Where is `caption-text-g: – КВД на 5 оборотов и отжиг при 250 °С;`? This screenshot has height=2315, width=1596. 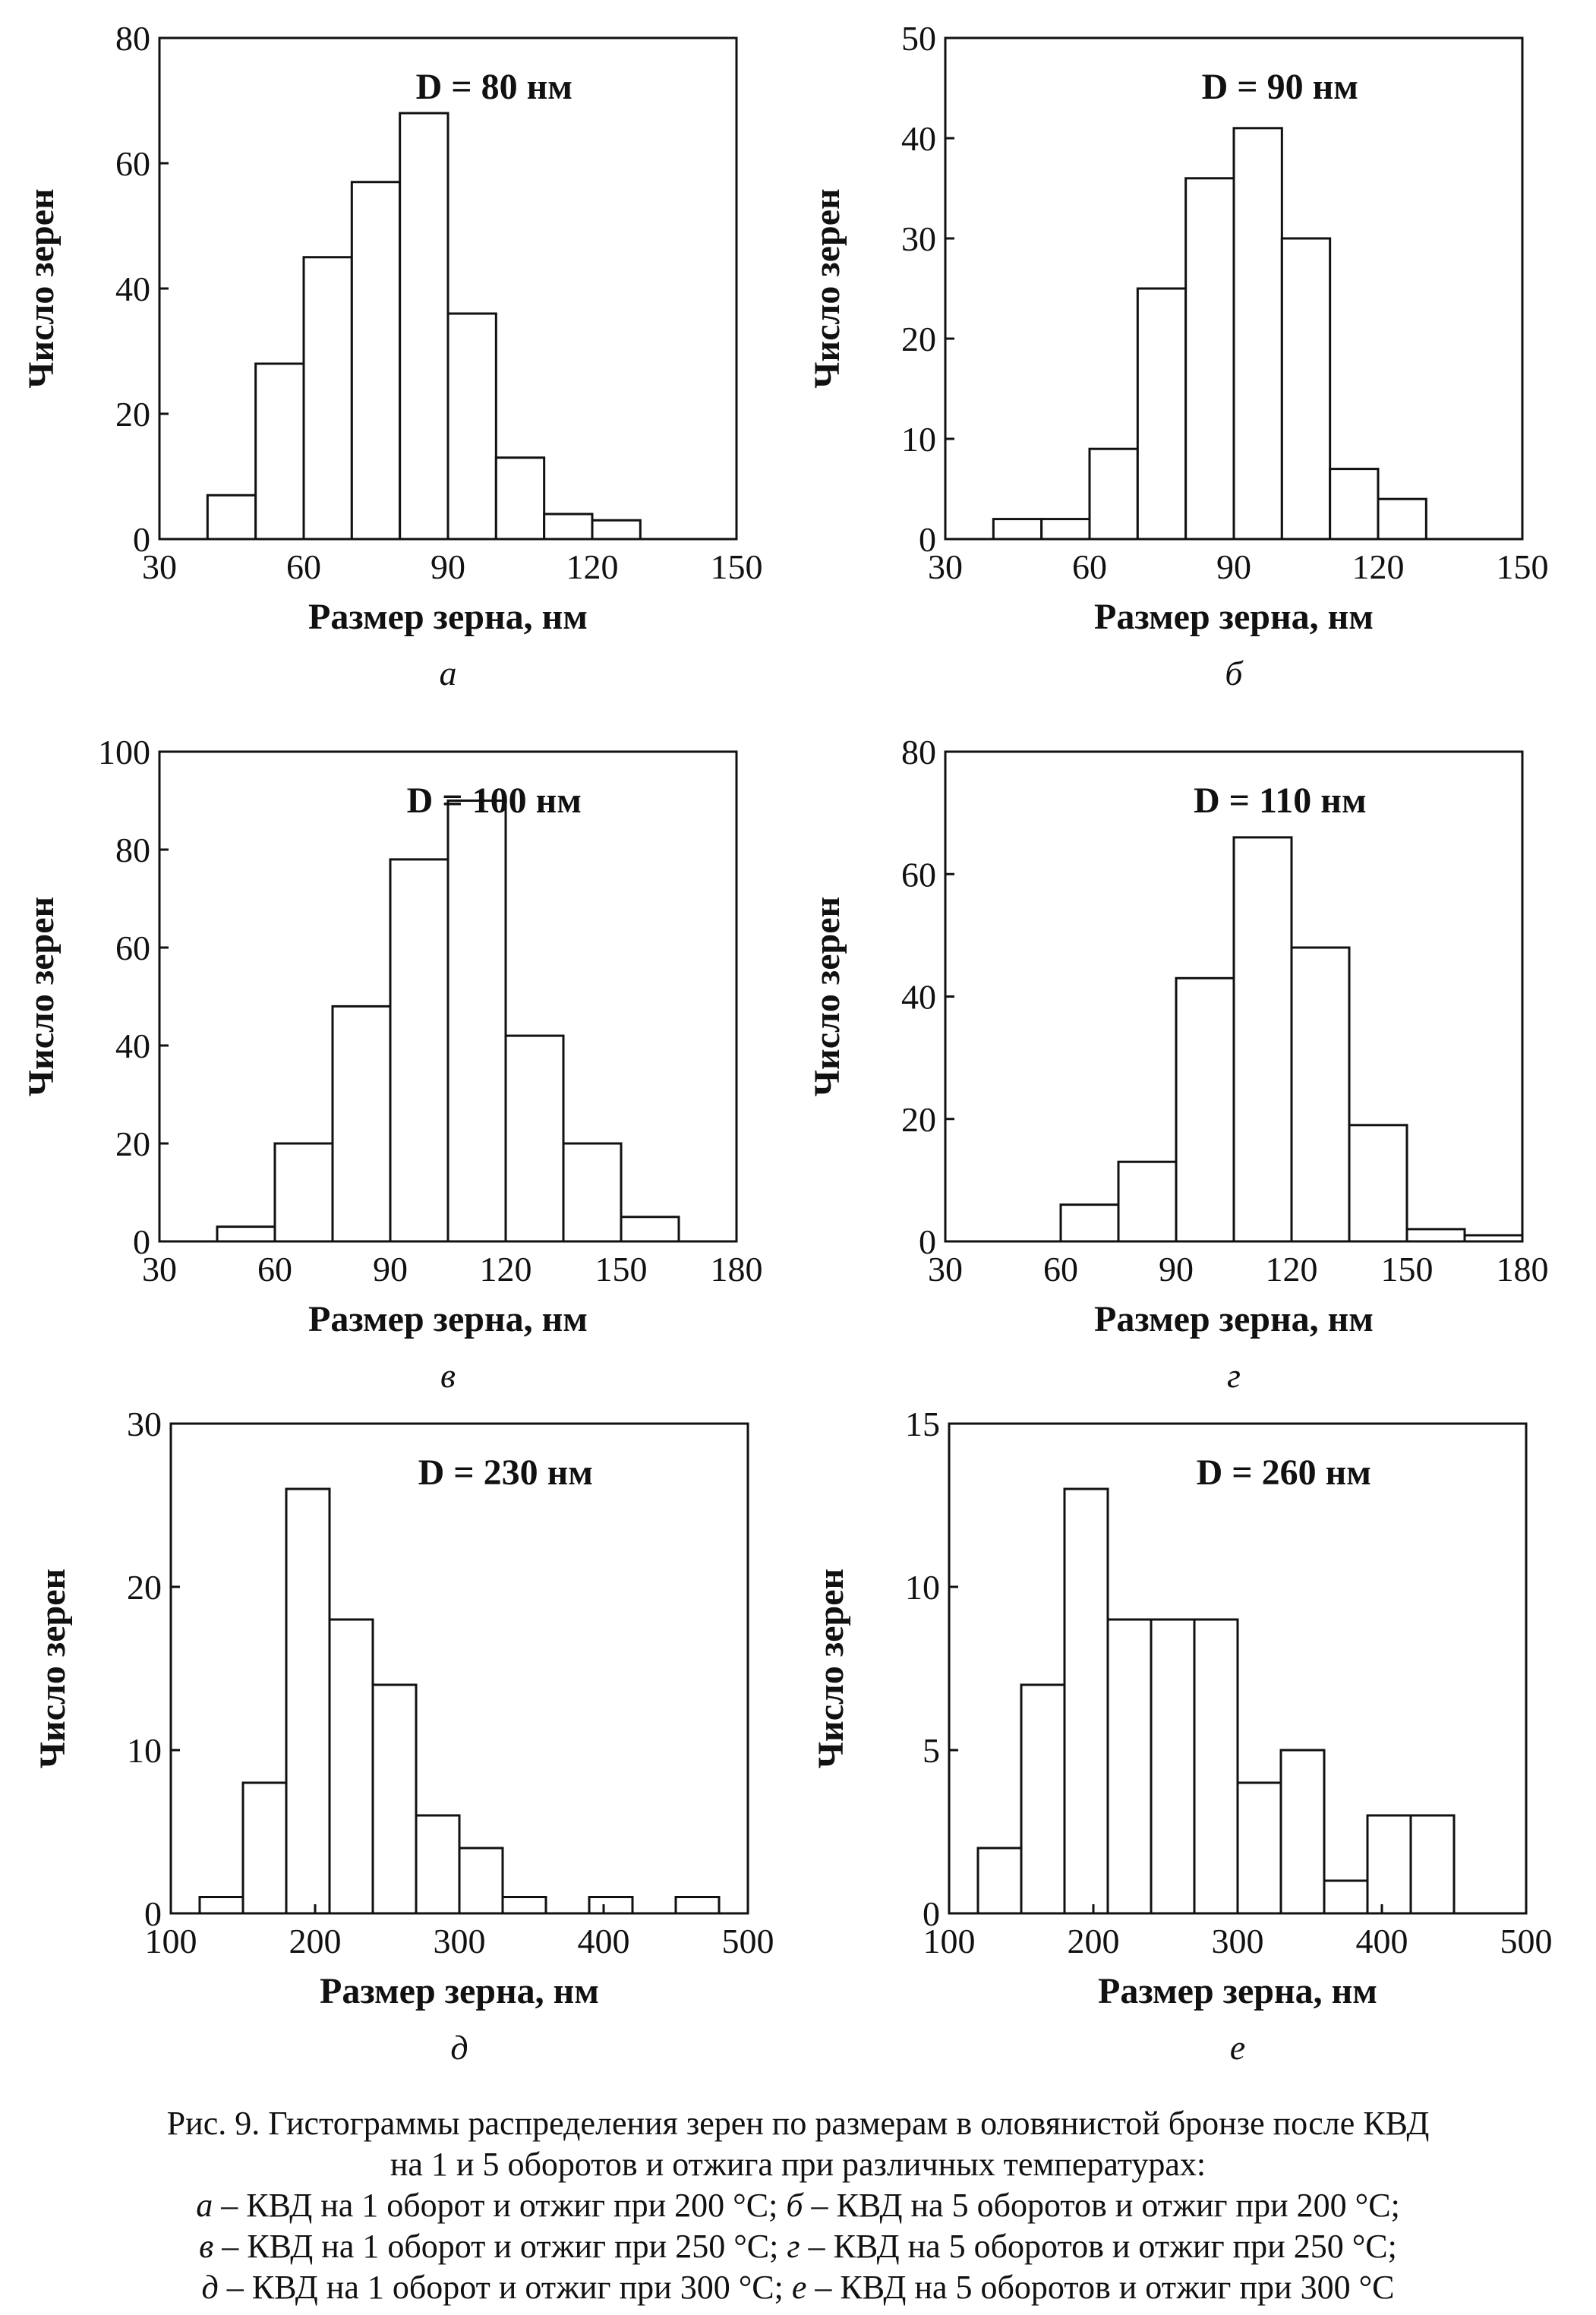
caption-text-g: – КВД на 5 оборотов и отжиг при 250 °С; is located at coordinates (1098, 2246).